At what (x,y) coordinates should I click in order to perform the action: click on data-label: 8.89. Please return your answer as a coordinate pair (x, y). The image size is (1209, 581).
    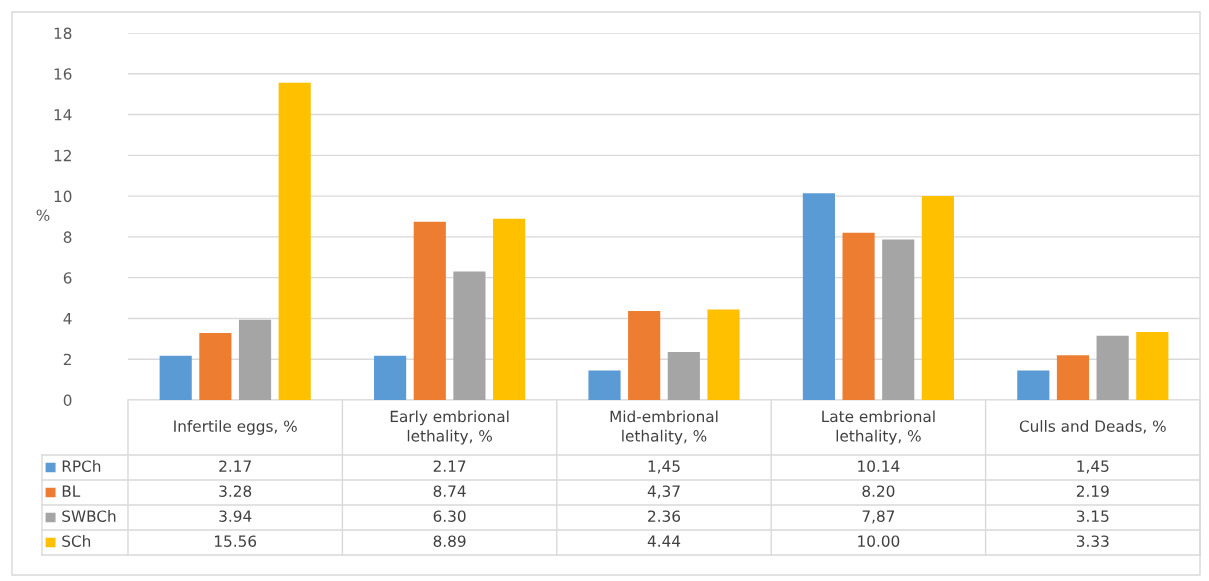
    Looking at the image, I should click on (449, 541).